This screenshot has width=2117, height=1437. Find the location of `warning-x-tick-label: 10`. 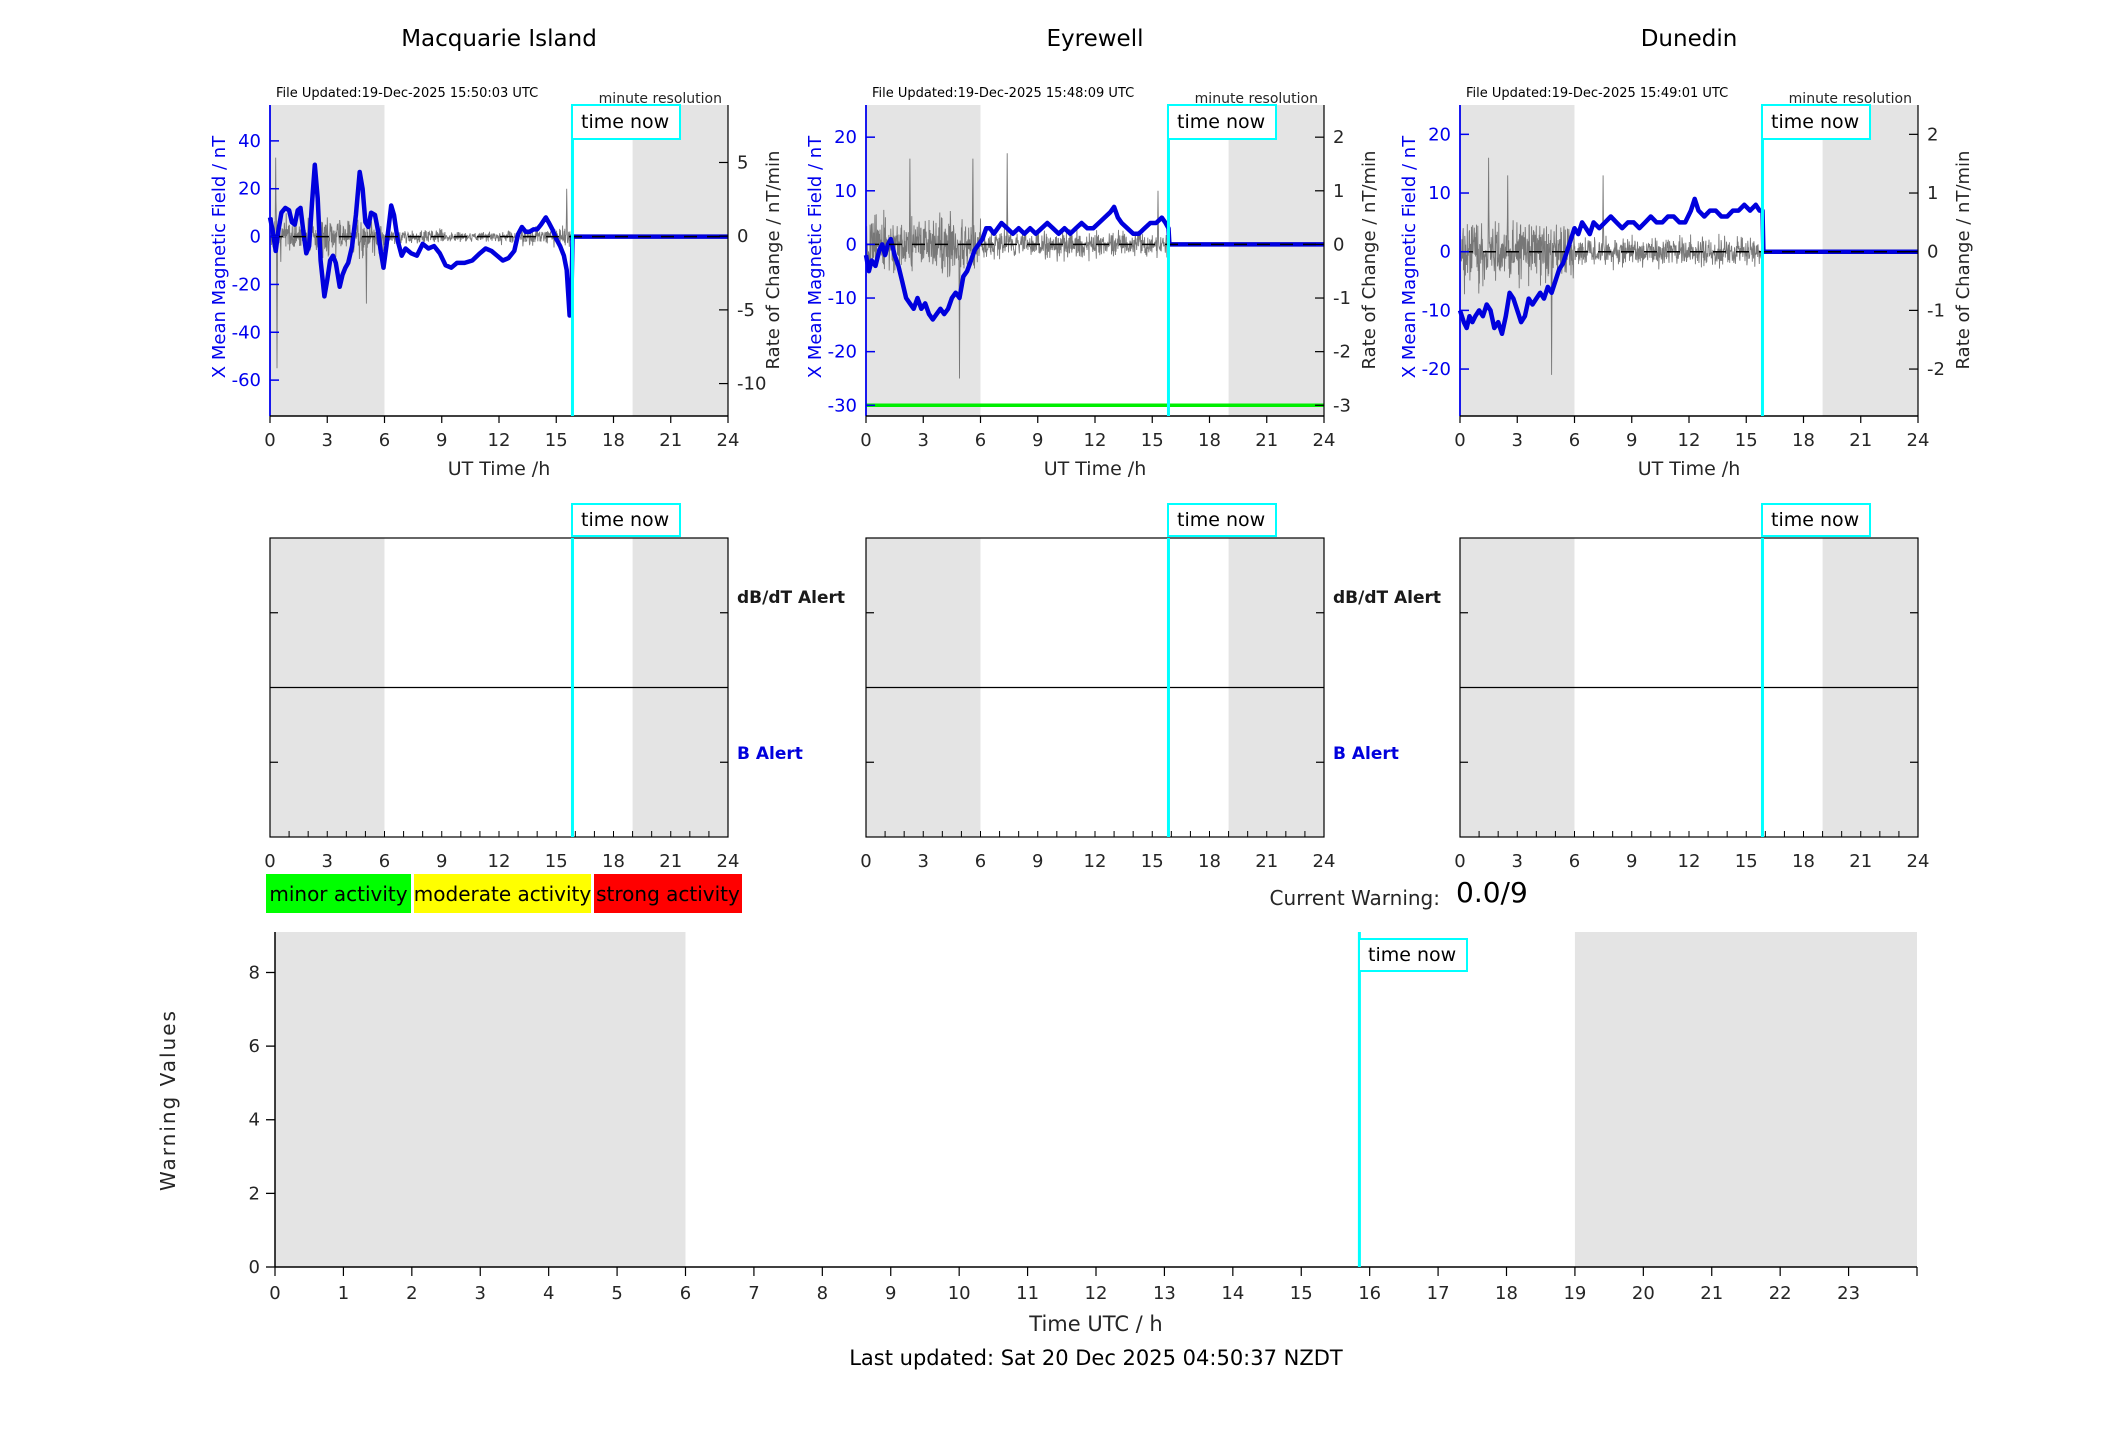

warning-x-tick-label: 10 is located at coordinates (959, 1293).